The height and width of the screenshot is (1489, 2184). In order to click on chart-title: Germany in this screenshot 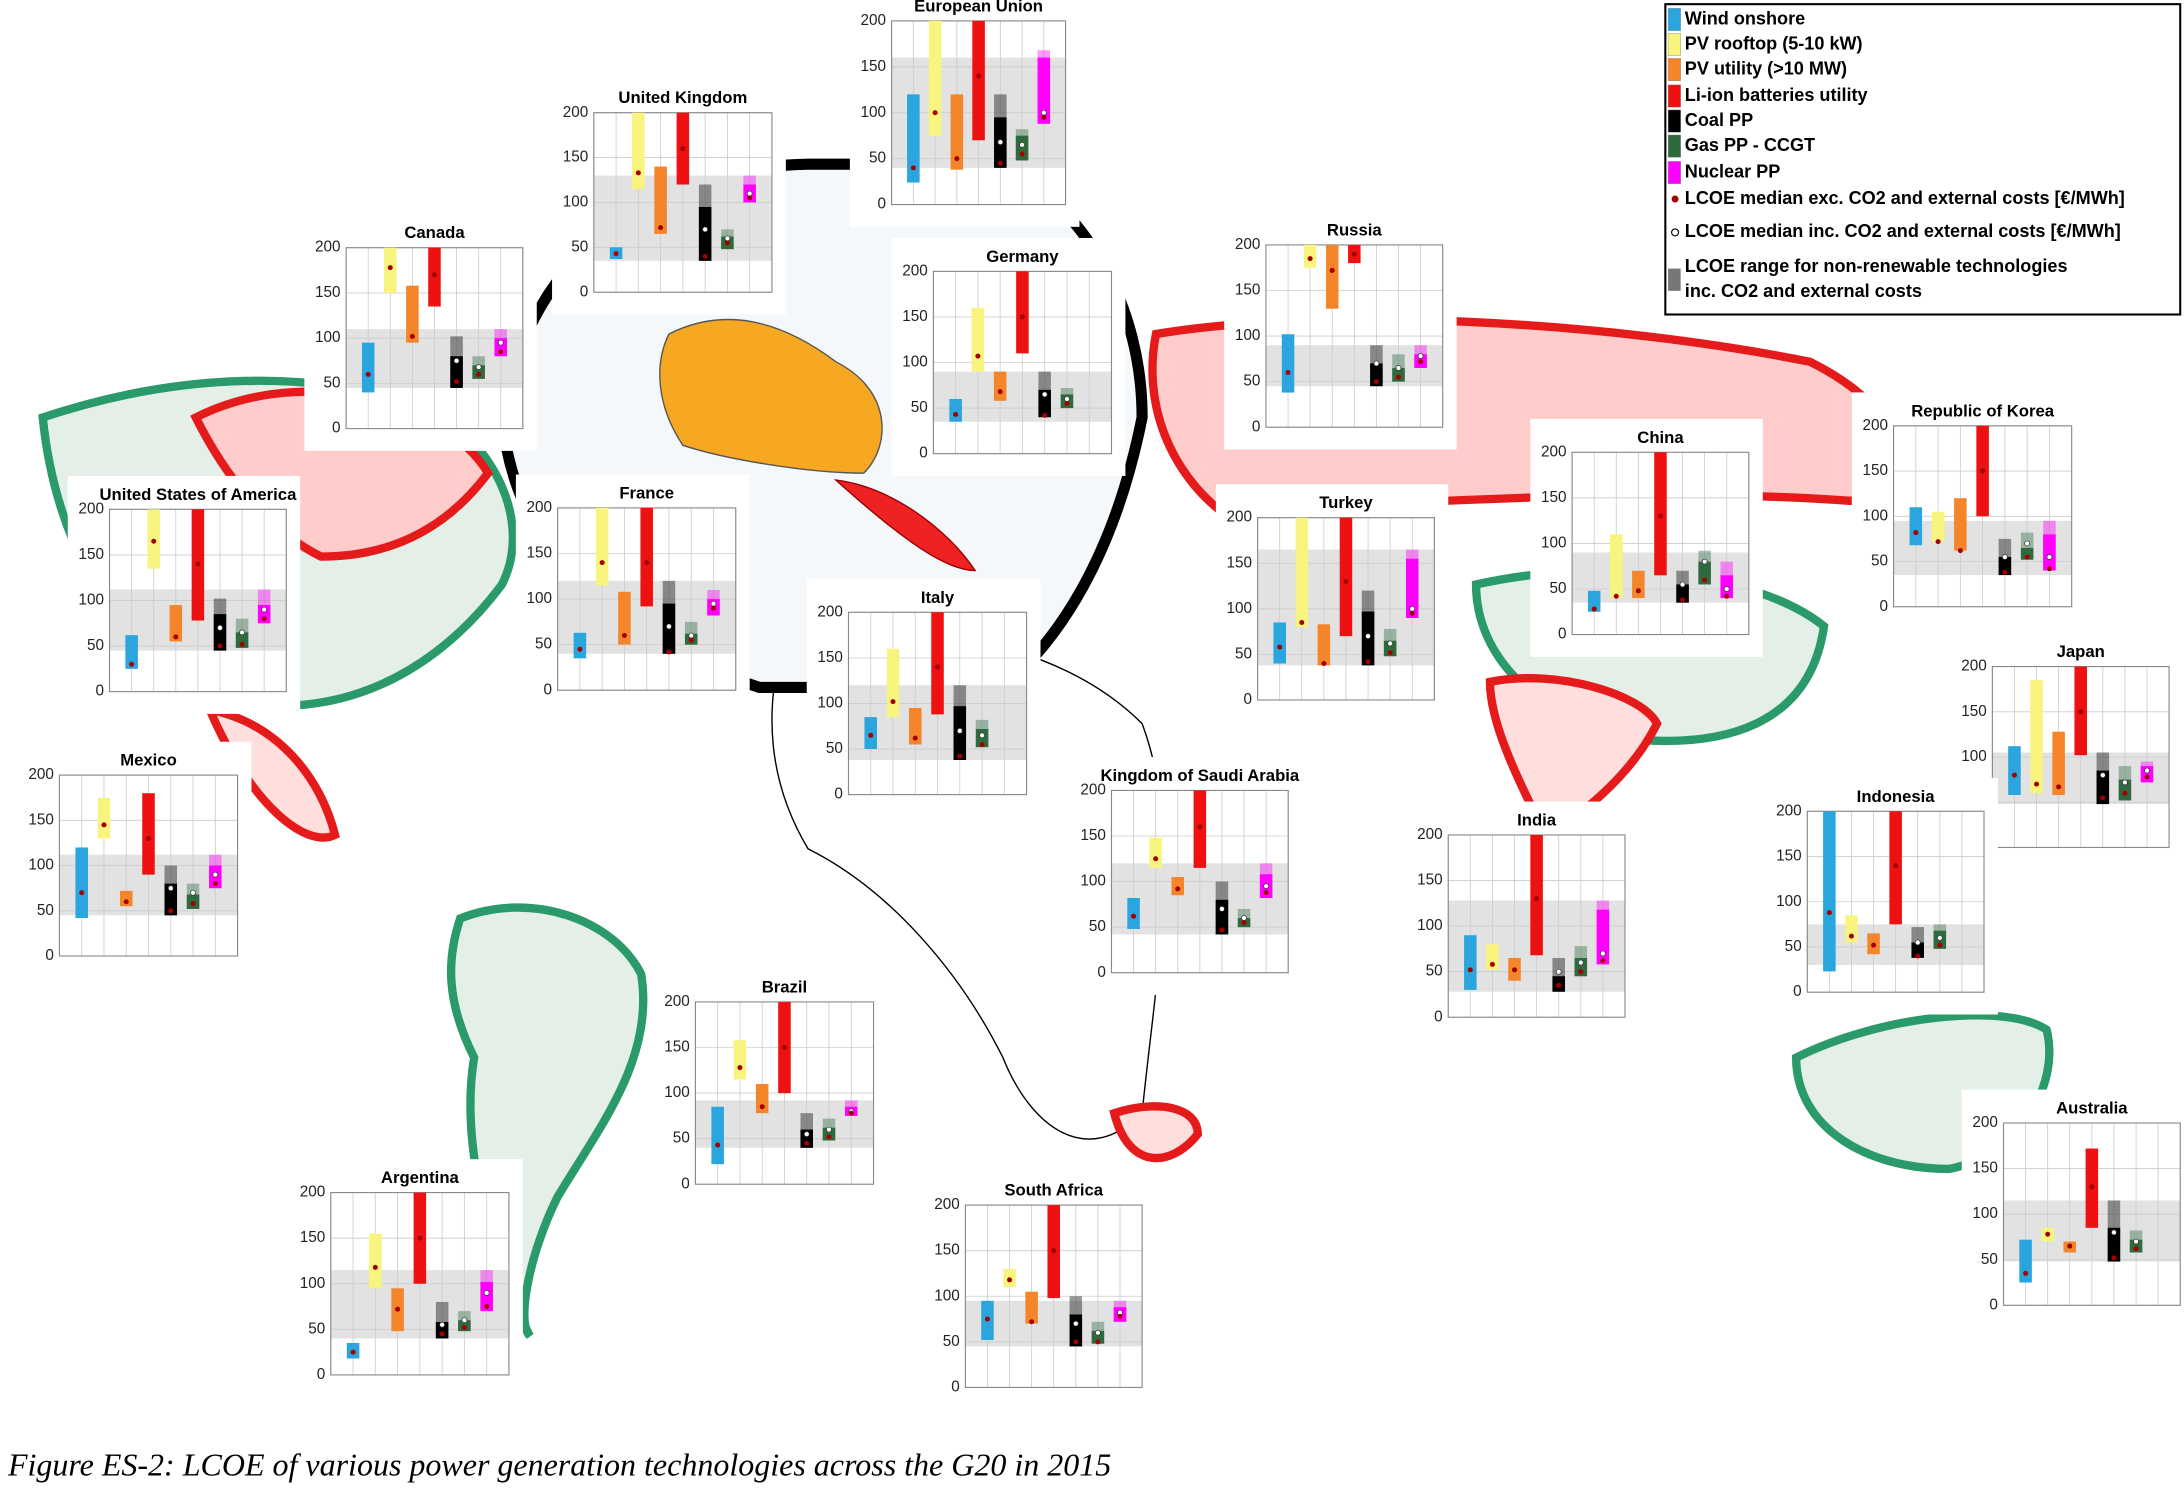, I will do `click(1022, 256)`.